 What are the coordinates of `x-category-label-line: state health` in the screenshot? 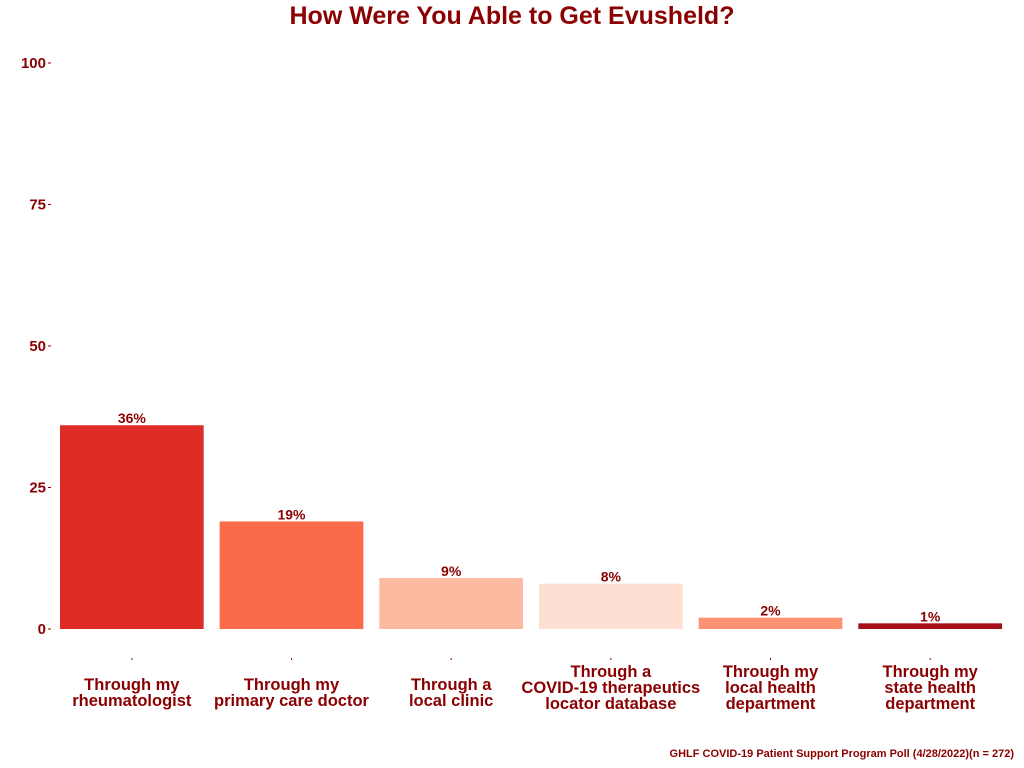 It's located at (930, 688).